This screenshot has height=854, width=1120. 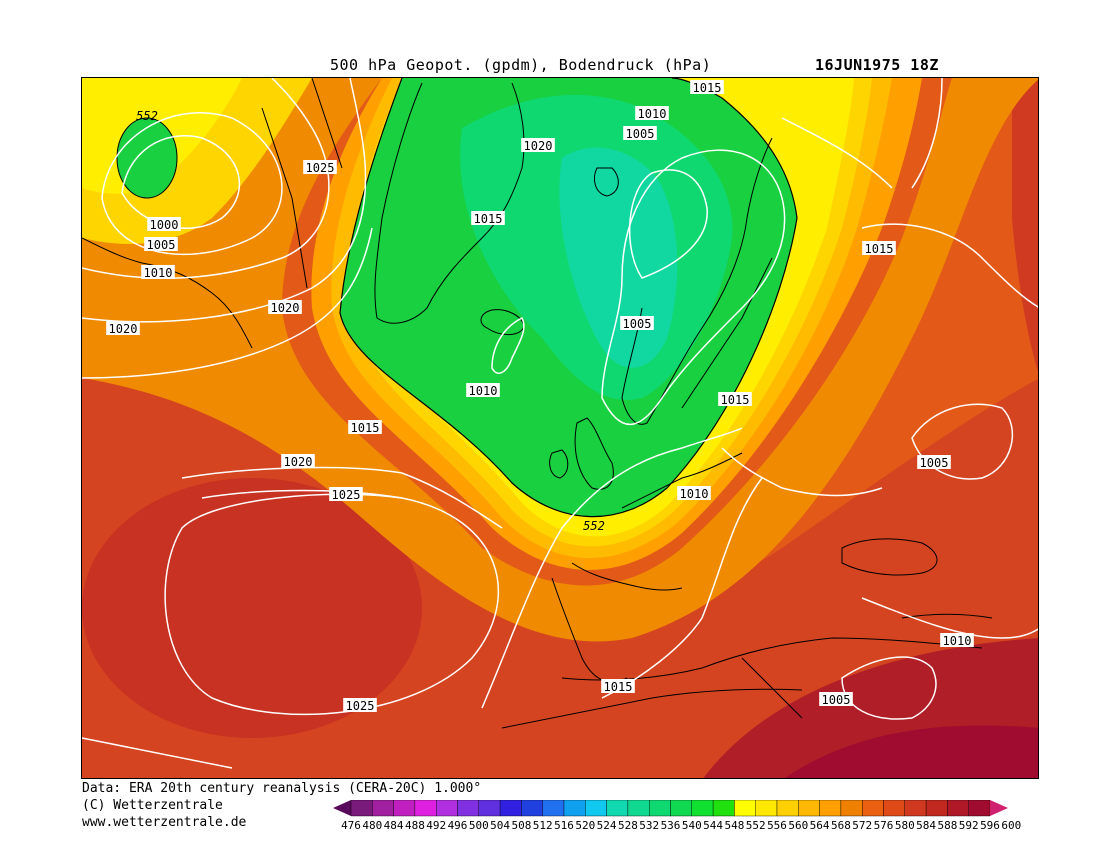 What do you see at coordinates (969, 825) in the screenshot?
I see `colorbar-tick-label: 592` at bounding box center [969, 825].